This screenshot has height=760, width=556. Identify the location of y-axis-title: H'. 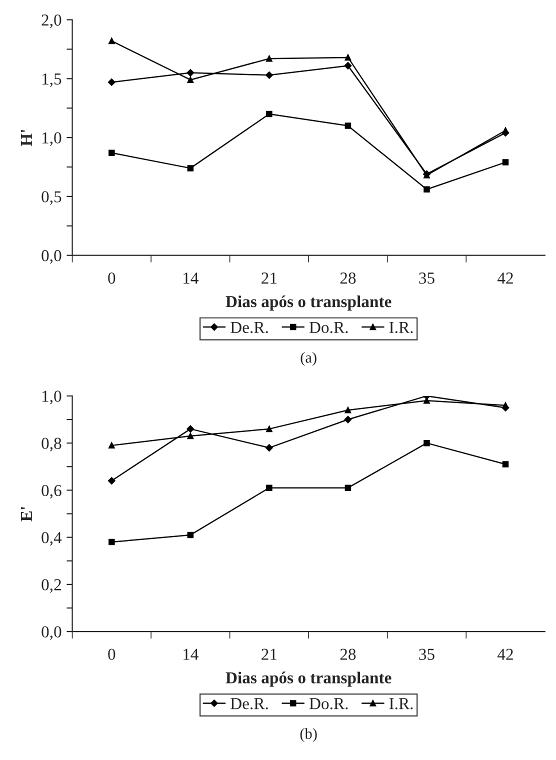
(26, 138).